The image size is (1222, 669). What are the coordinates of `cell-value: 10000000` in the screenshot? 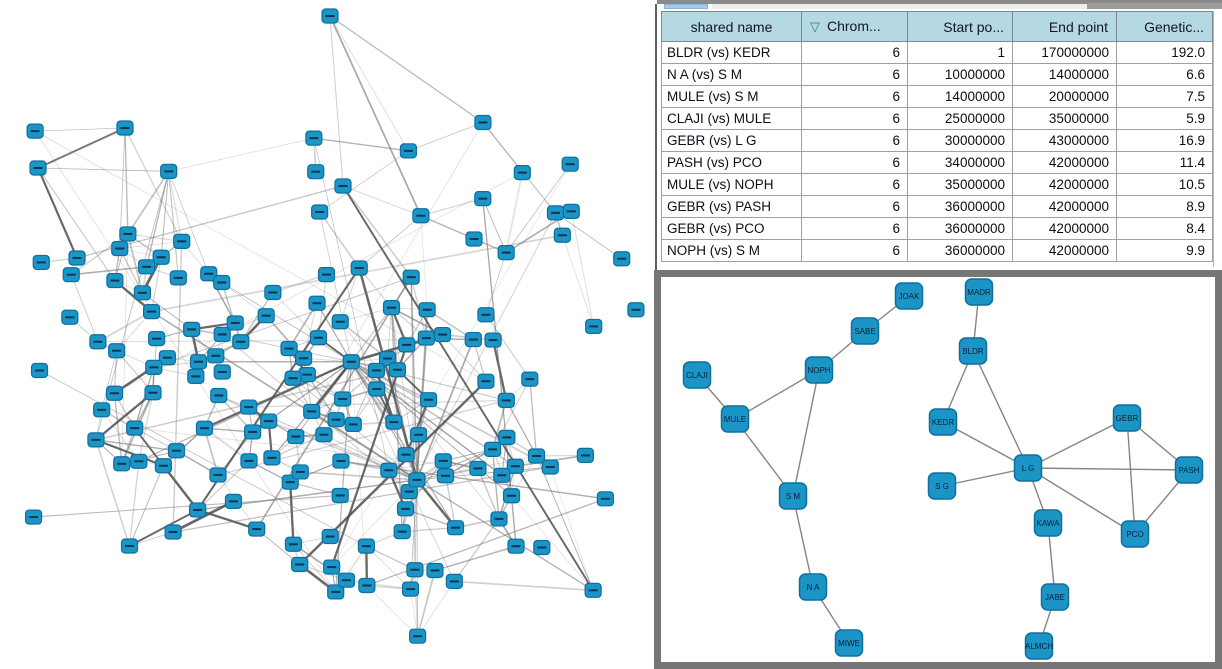 It's located at (960, 74).